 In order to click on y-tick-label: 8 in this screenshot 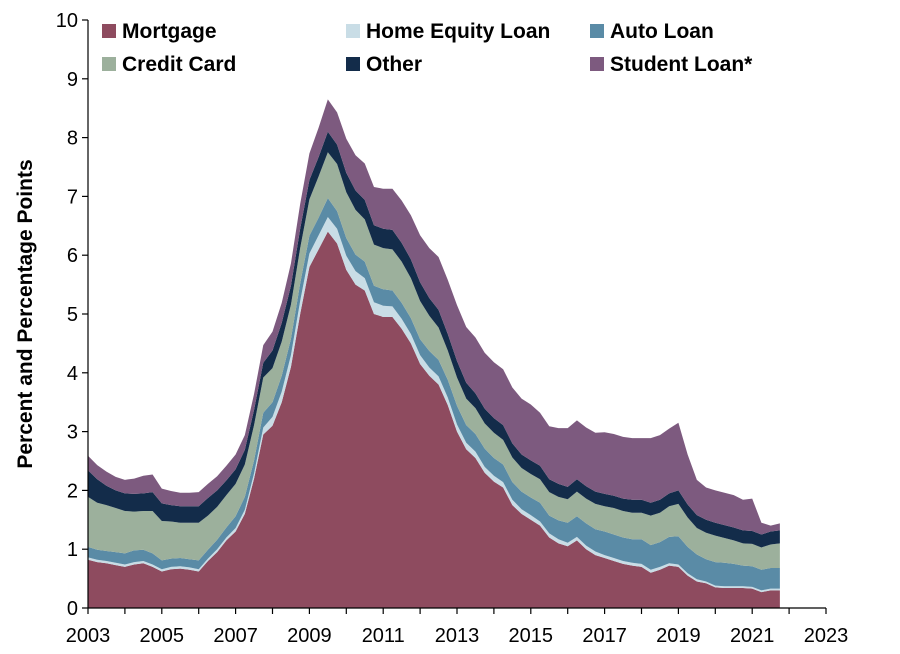, I will do `click(72, 139)`.